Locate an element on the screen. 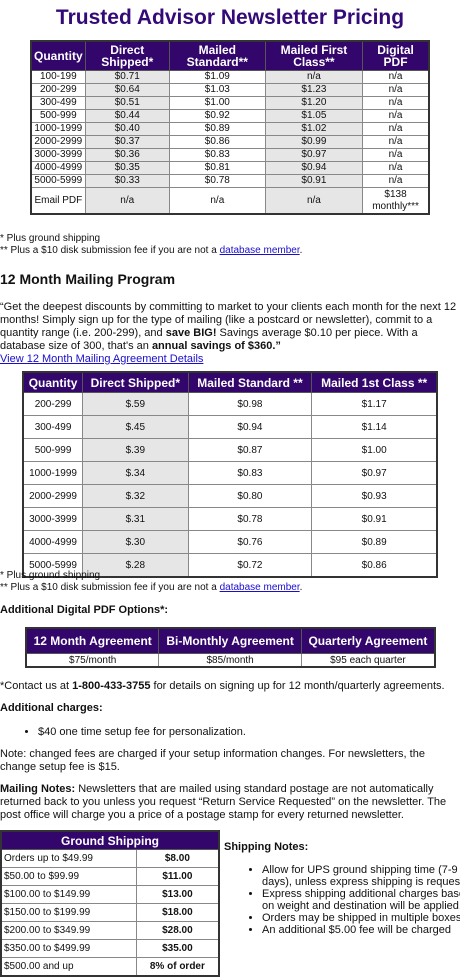 The image size is (460, 978). cell: 2000-2999 is located at coordinates (53, 496).